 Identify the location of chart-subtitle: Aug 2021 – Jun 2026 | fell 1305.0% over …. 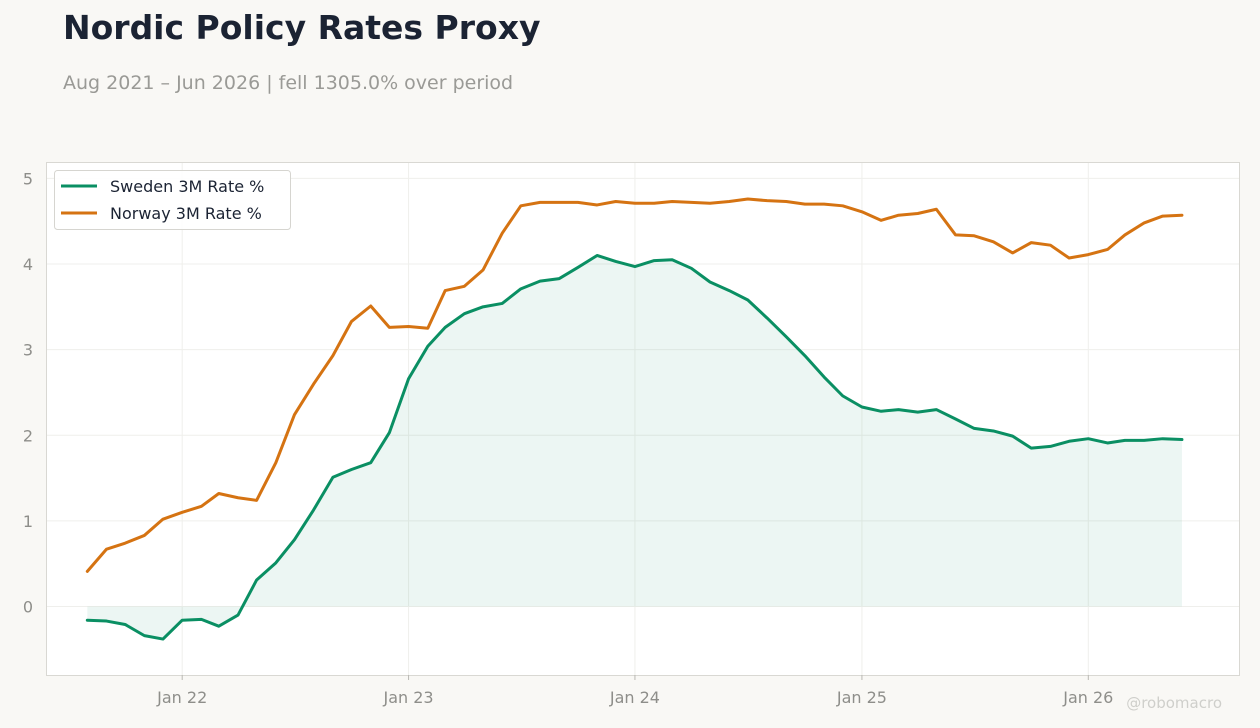
(288, 83).